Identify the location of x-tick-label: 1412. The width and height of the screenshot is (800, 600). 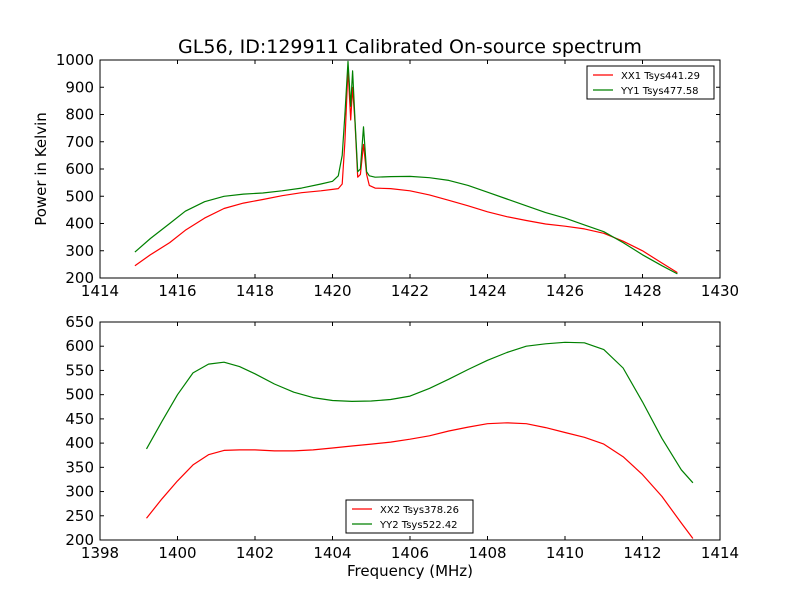
(642, 553).